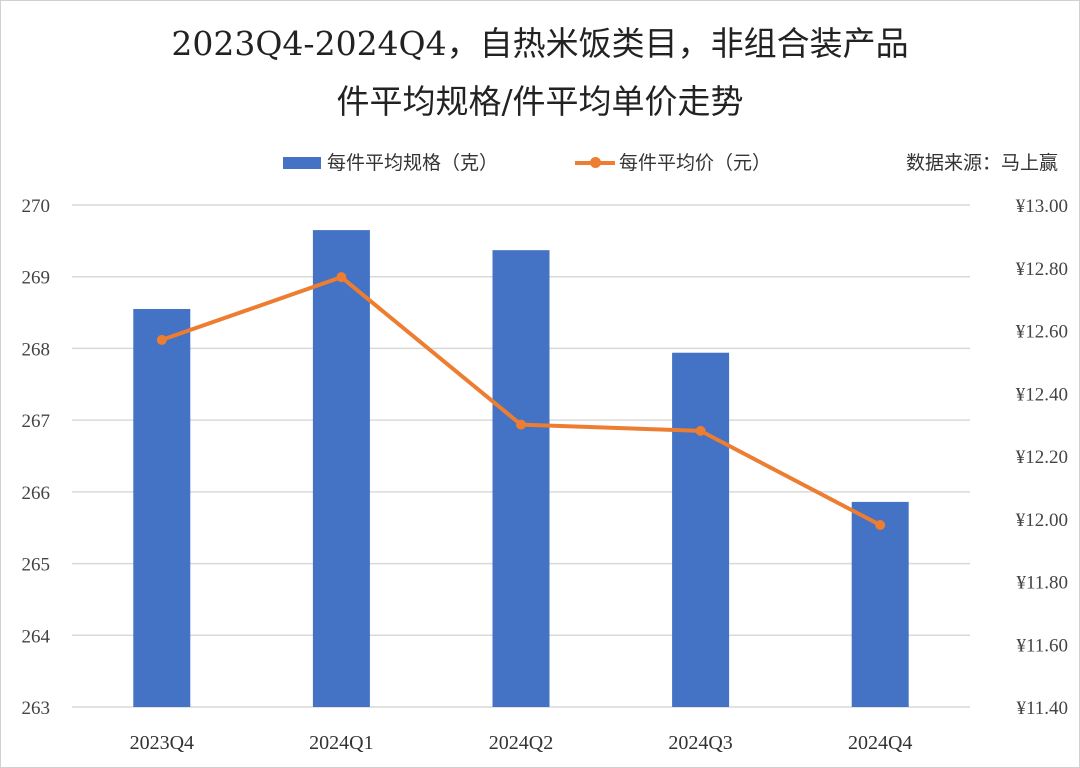  What do you see at coordinates (1042, 206) in the screenshot?
I see `y-right-tick-label: ¥13.00` at bounding box center [1042, 206].